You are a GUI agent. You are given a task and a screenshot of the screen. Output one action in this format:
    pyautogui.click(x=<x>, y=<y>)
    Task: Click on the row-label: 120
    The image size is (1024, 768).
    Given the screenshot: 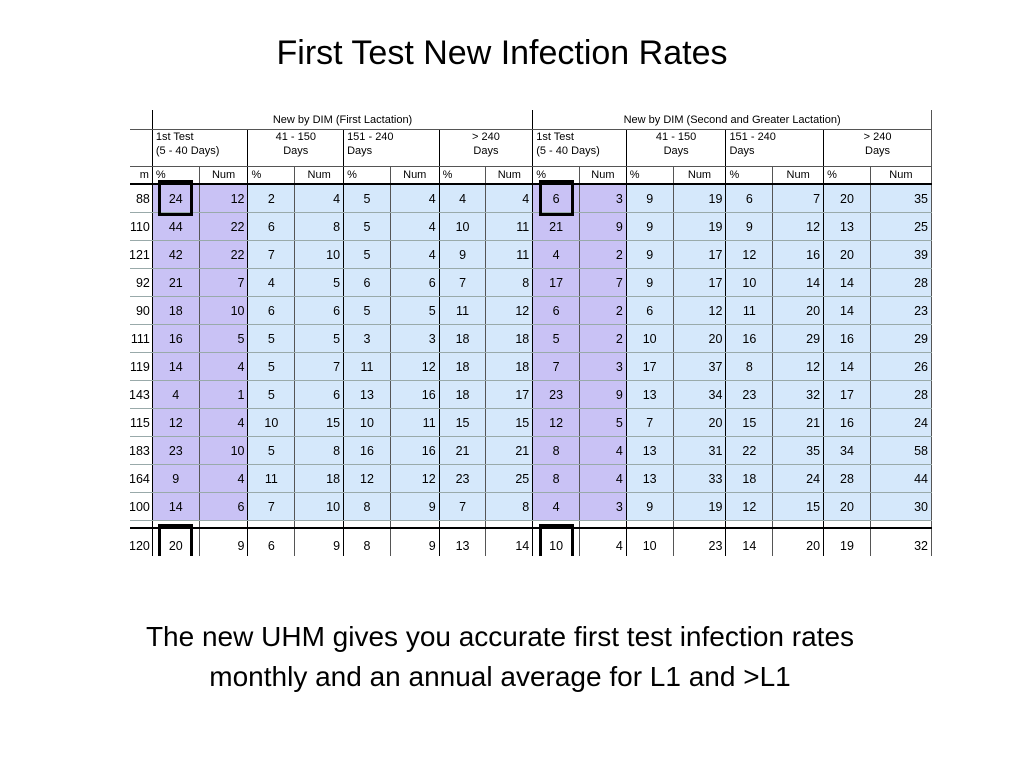 What is the action you would take?
    pyautogui.click(x=141, y=542)
    